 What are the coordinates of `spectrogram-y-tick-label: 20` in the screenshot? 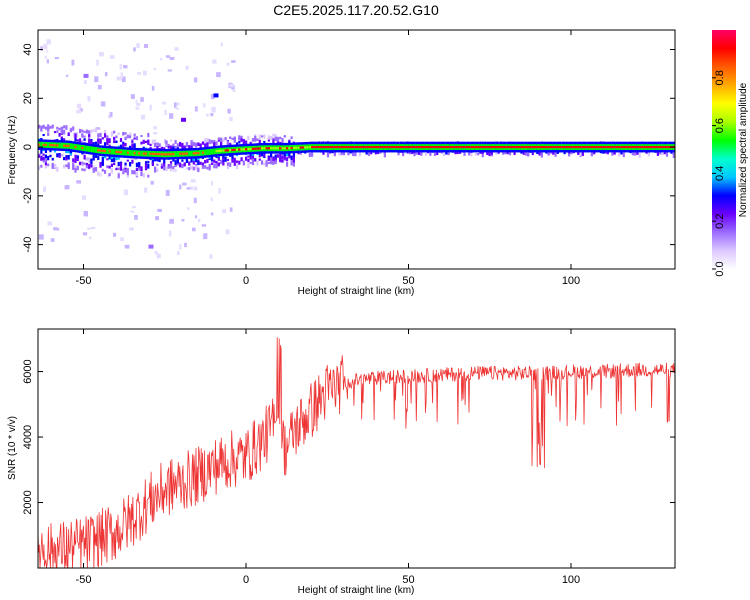 It's located at (28, 98).